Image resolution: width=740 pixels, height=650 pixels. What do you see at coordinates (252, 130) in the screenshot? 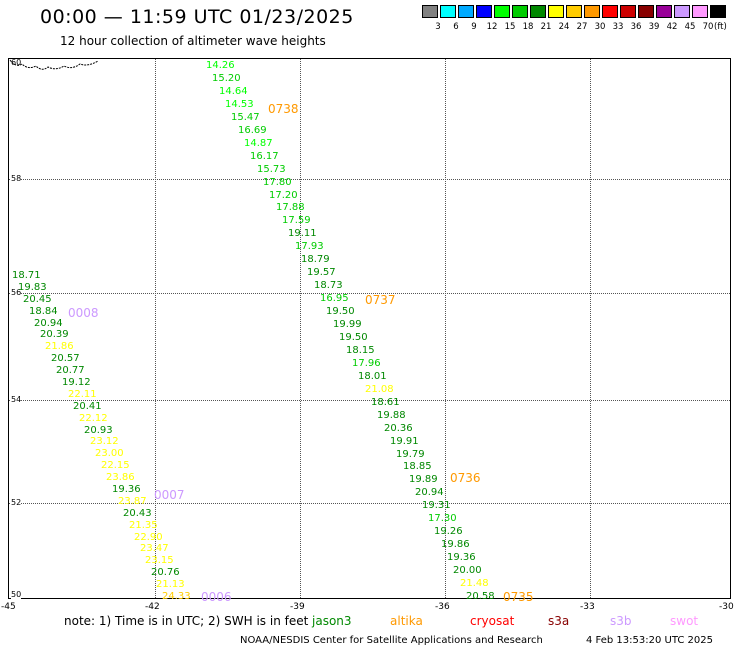
I see `wave-height-value: 16.69` at bounding box center [252, 130].